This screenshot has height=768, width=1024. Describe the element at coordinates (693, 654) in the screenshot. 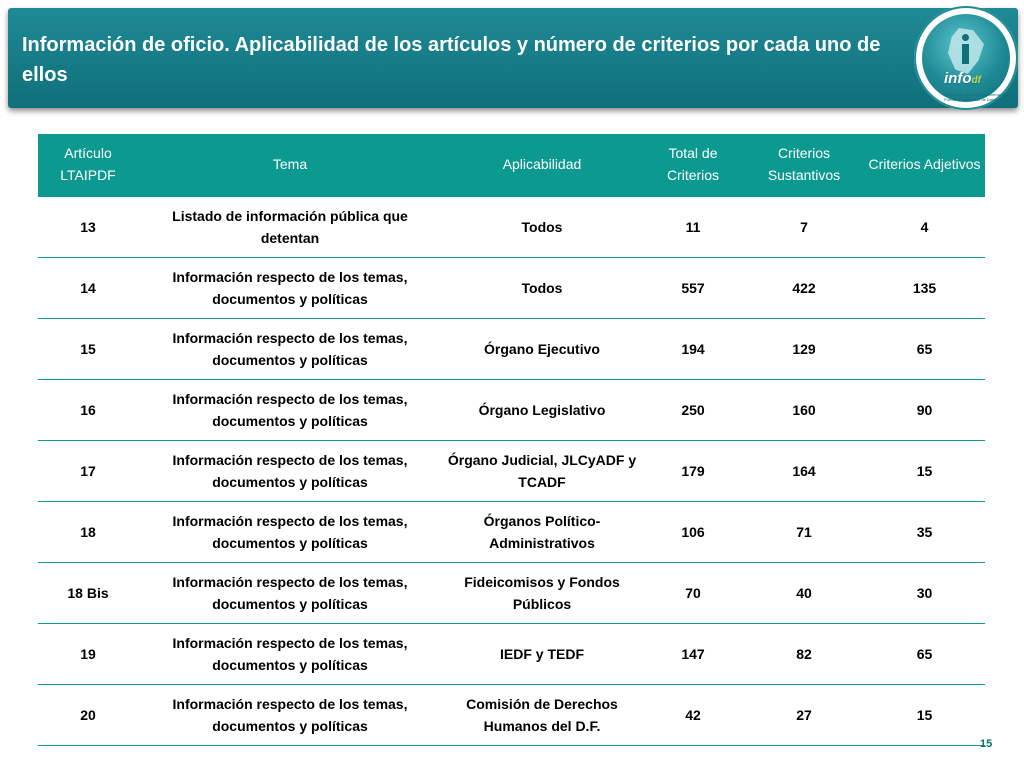

I see `total-cell: 147` at that location.